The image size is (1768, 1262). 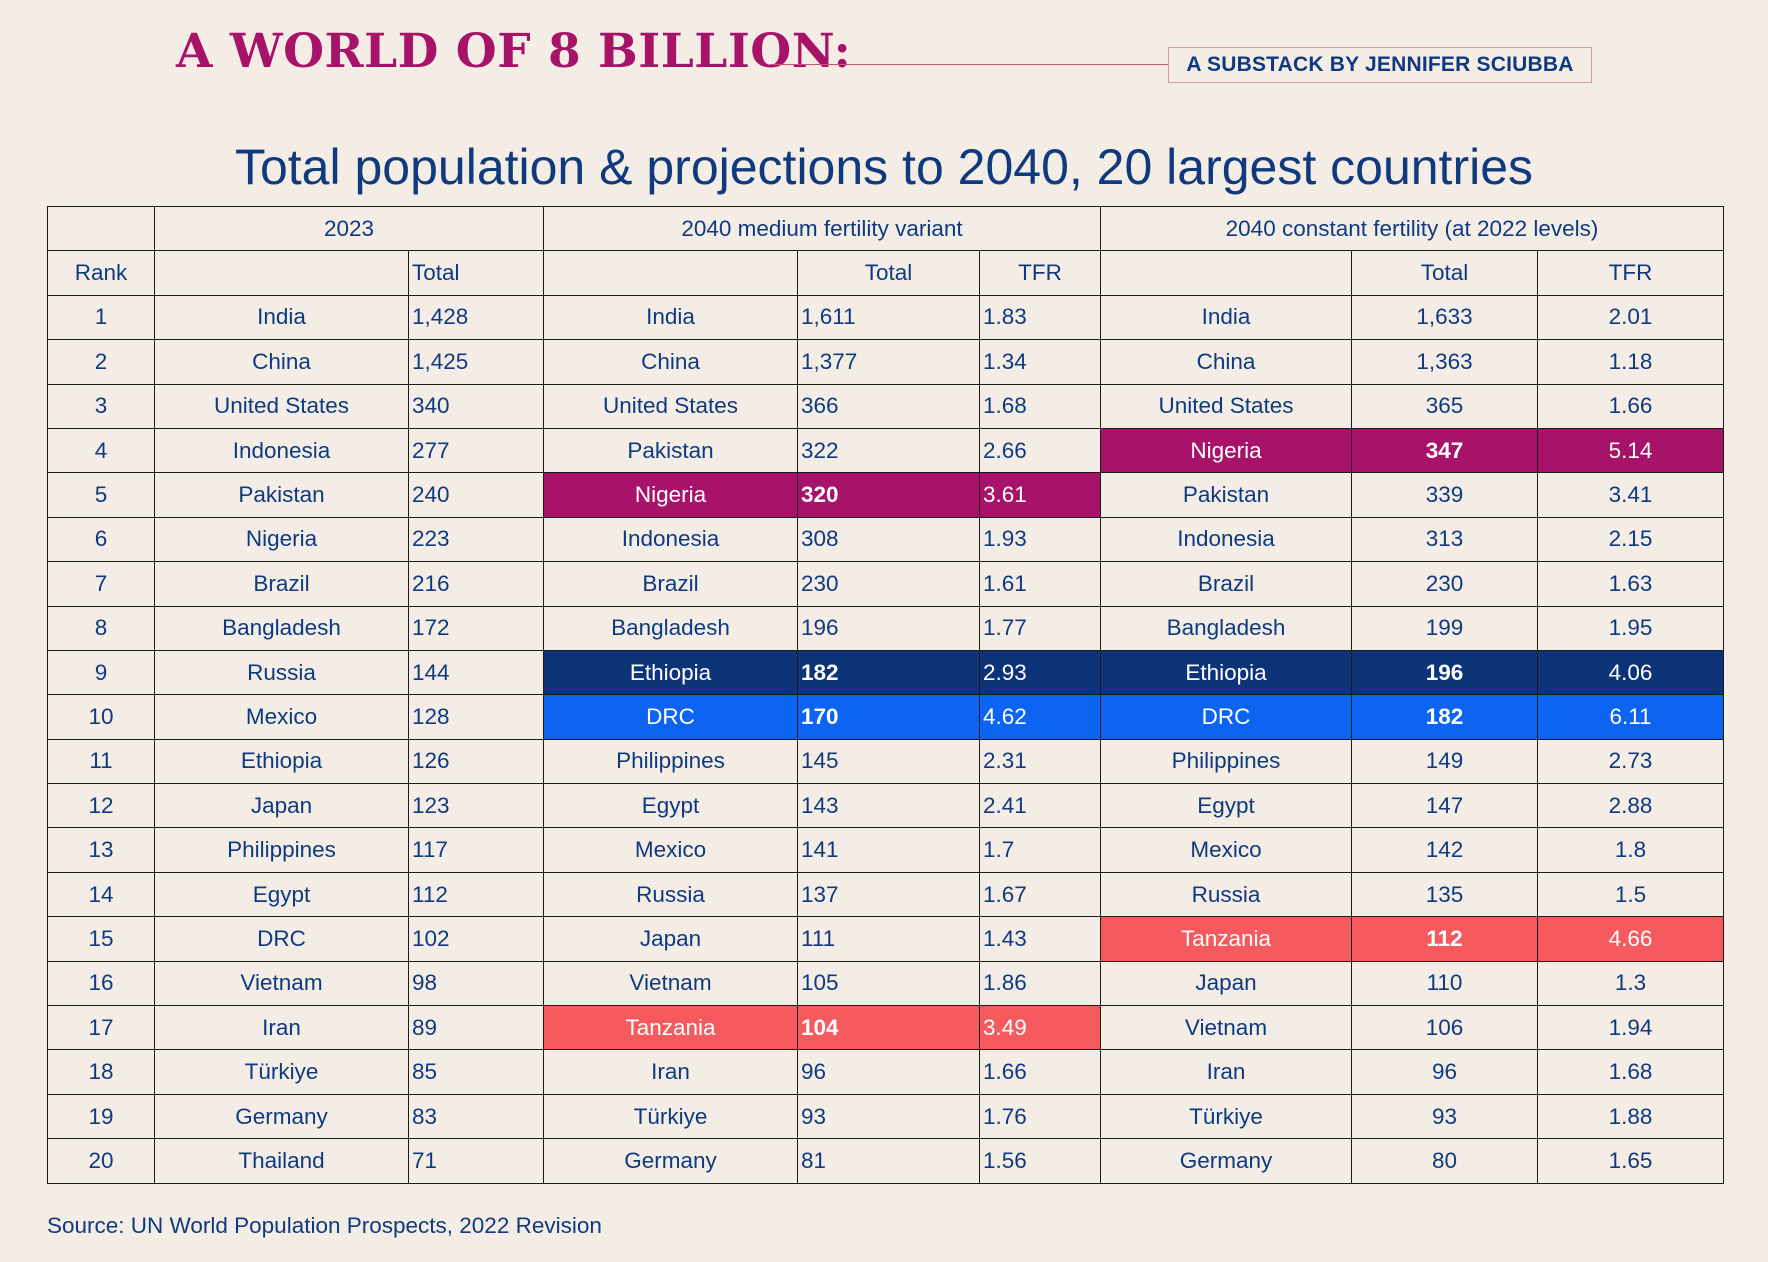 I want to click on cell-country-2023: Bangladesh, so click(x=281, y=628).